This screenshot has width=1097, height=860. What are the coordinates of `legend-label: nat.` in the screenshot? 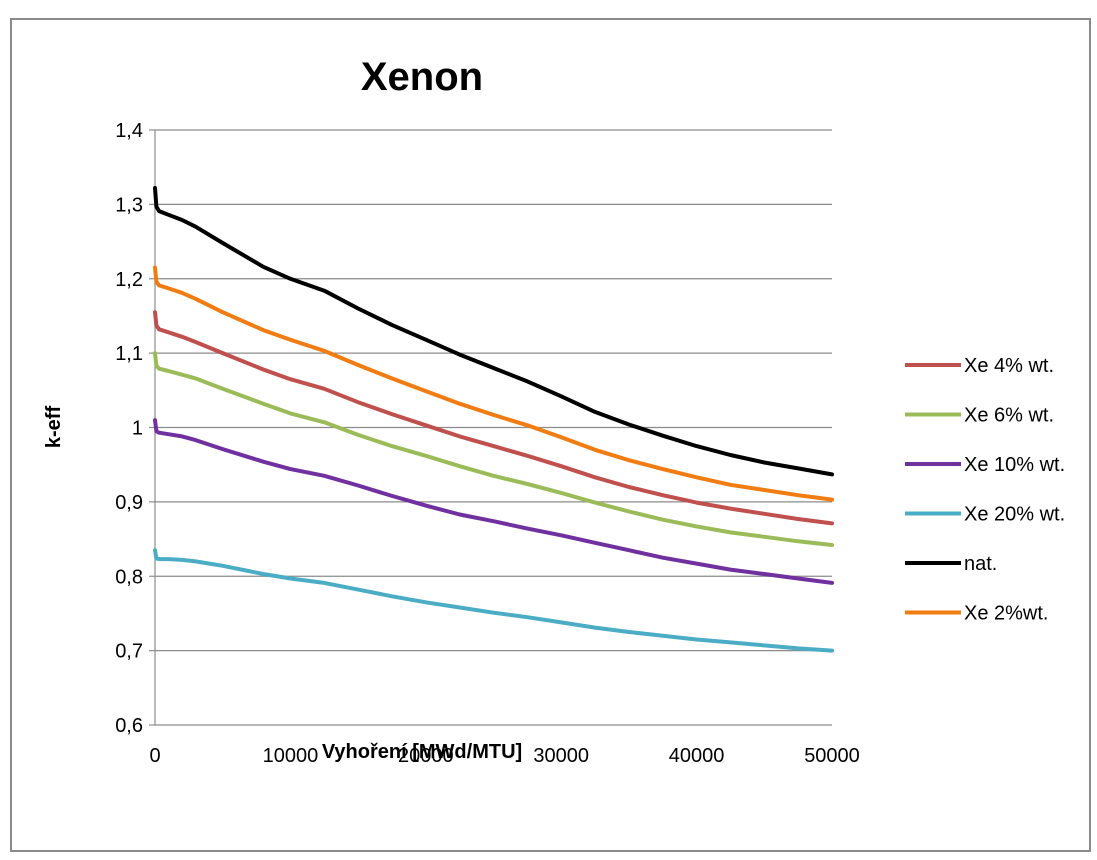 It's located at (980, 564).